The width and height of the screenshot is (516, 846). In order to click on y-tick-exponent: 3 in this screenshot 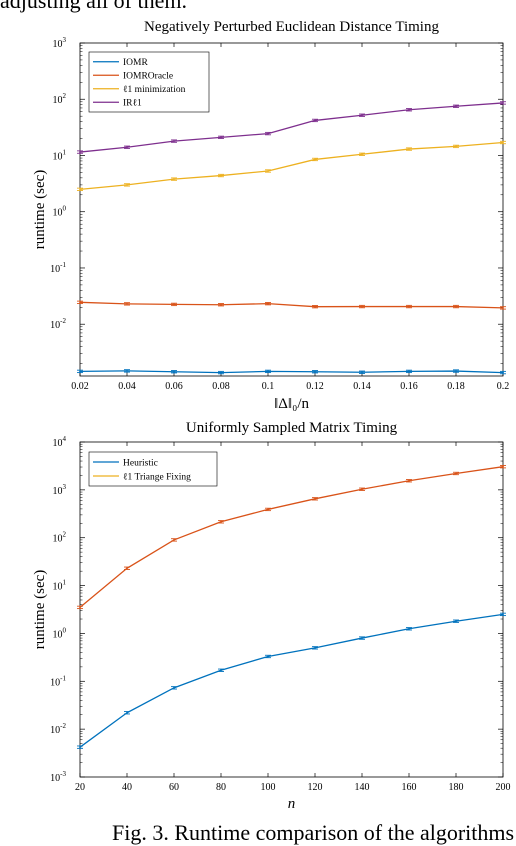, I will do `click(65, 487)`.